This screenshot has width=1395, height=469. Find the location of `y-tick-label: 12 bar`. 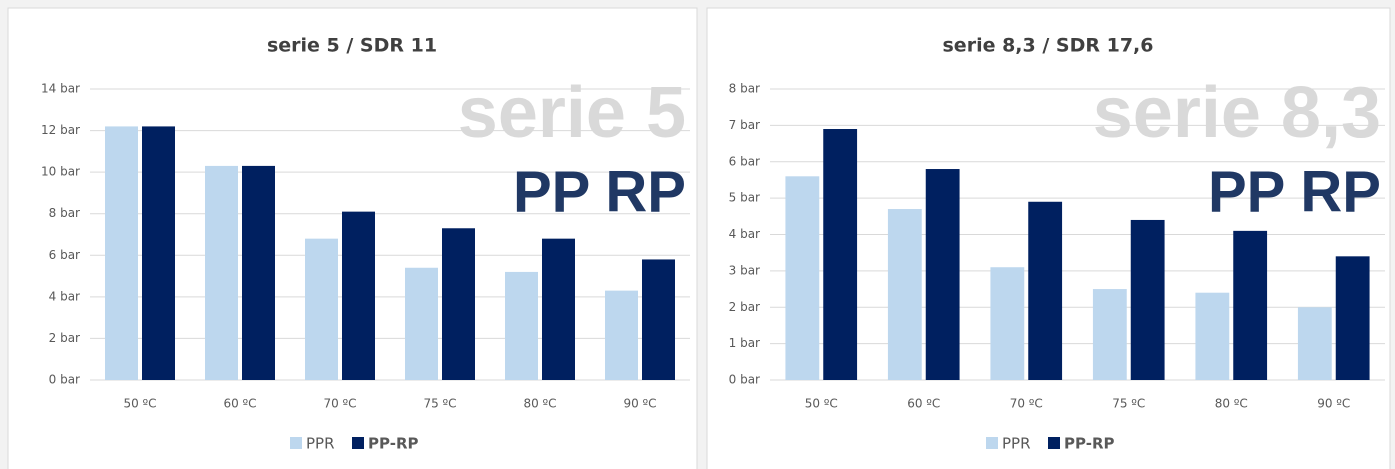

y-tick-label: 12 bar is located at coordinates (60, 130).